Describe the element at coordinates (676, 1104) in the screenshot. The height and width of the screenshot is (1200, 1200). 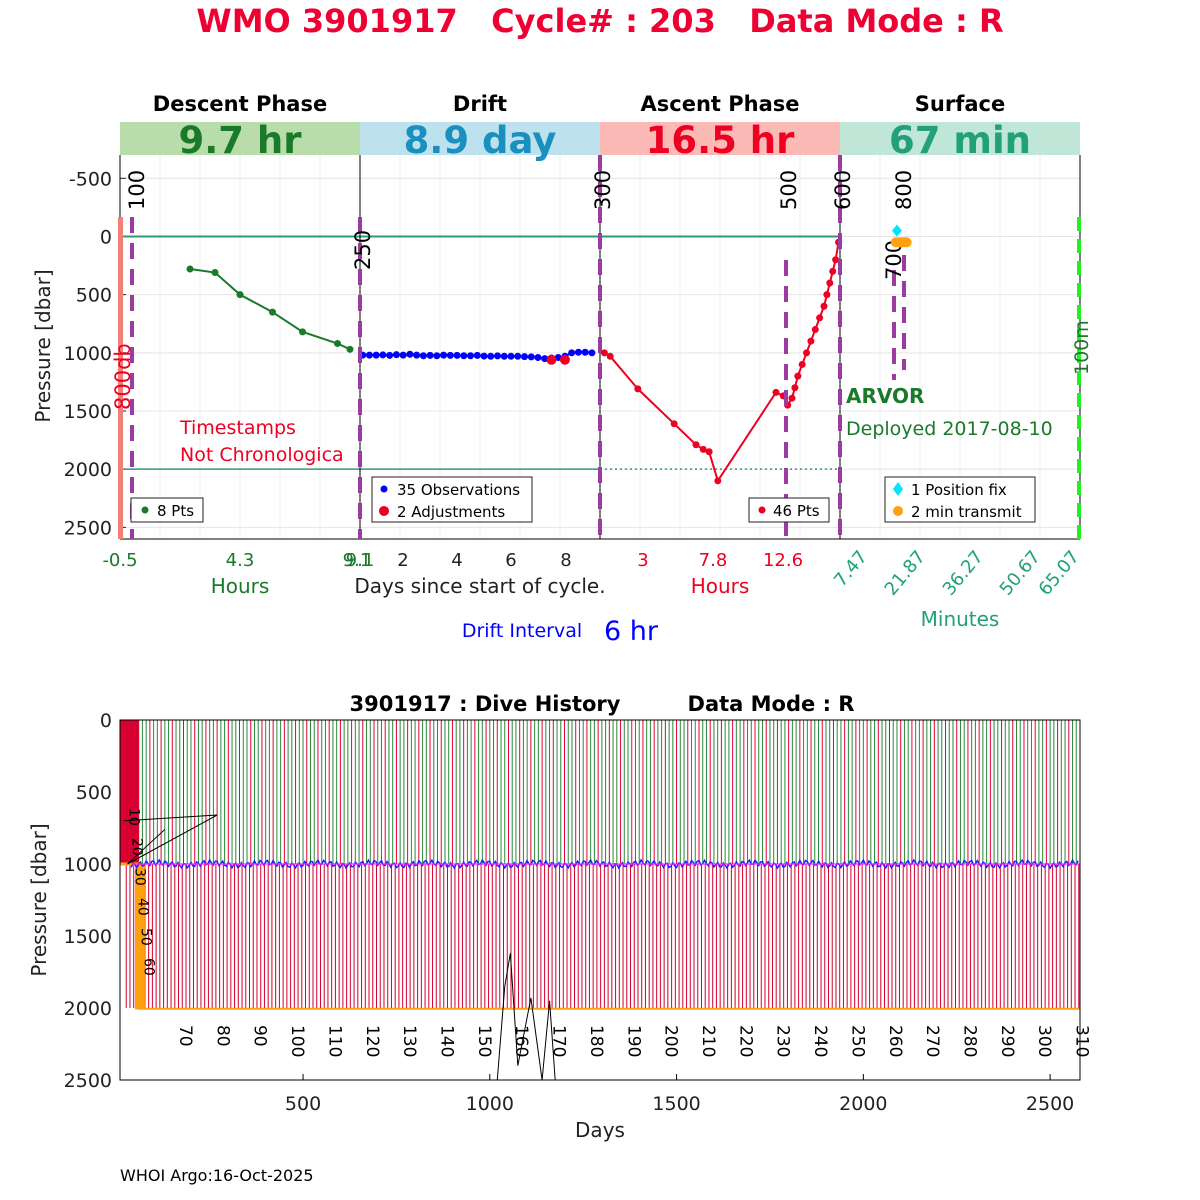
I see `x-tick-label: 1500` at that location.